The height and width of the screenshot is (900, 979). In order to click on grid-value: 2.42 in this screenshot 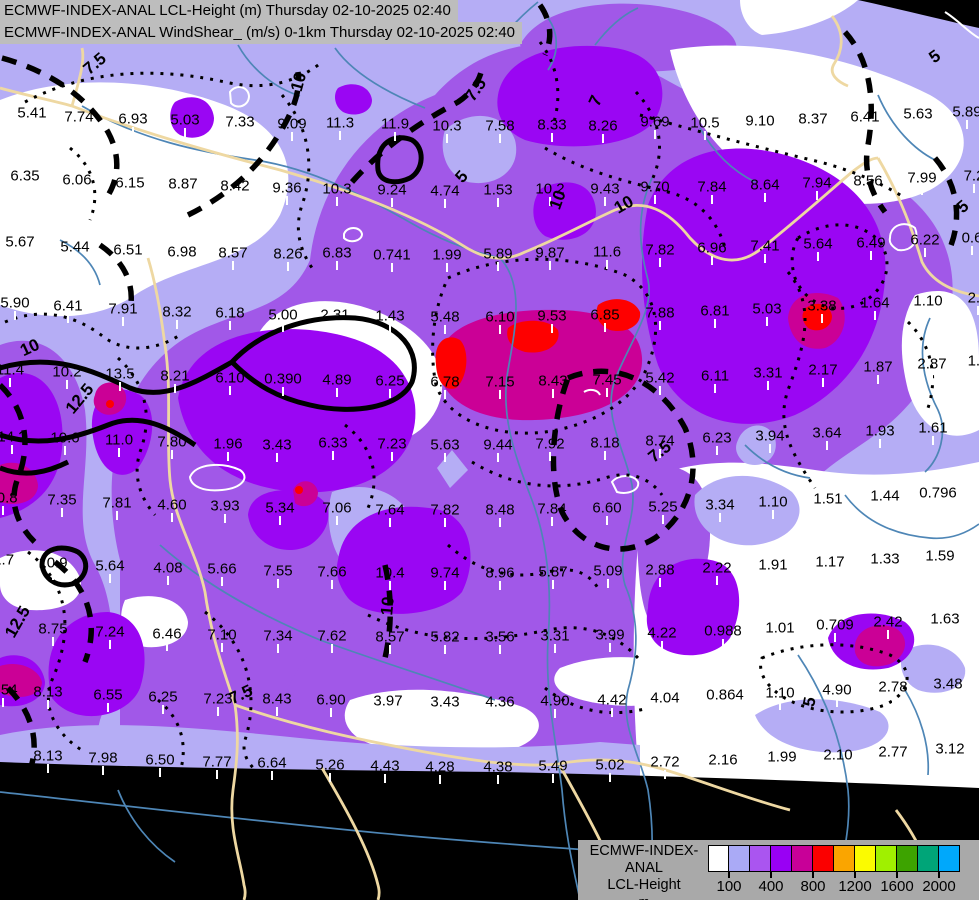, I will do `click(888, 622)`.